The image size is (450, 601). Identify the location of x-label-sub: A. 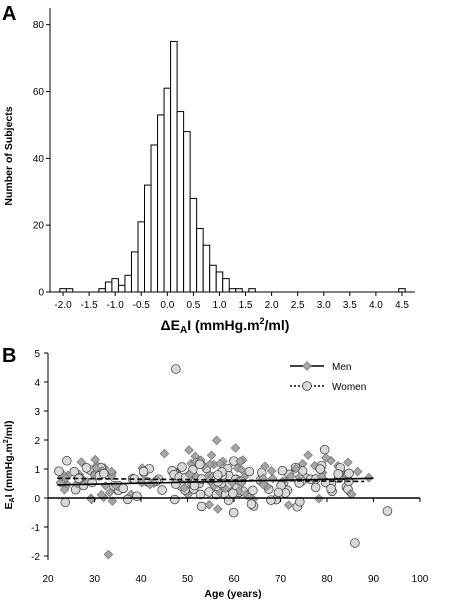
(183, 330).